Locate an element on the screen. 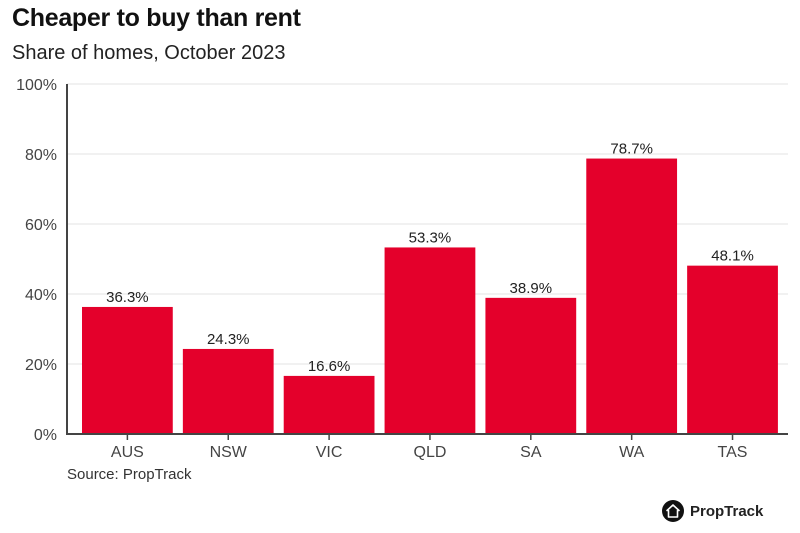 The width and height of the screenshot is (800, 533). x-tick-label: TAS is located at coordinates (733, 452).